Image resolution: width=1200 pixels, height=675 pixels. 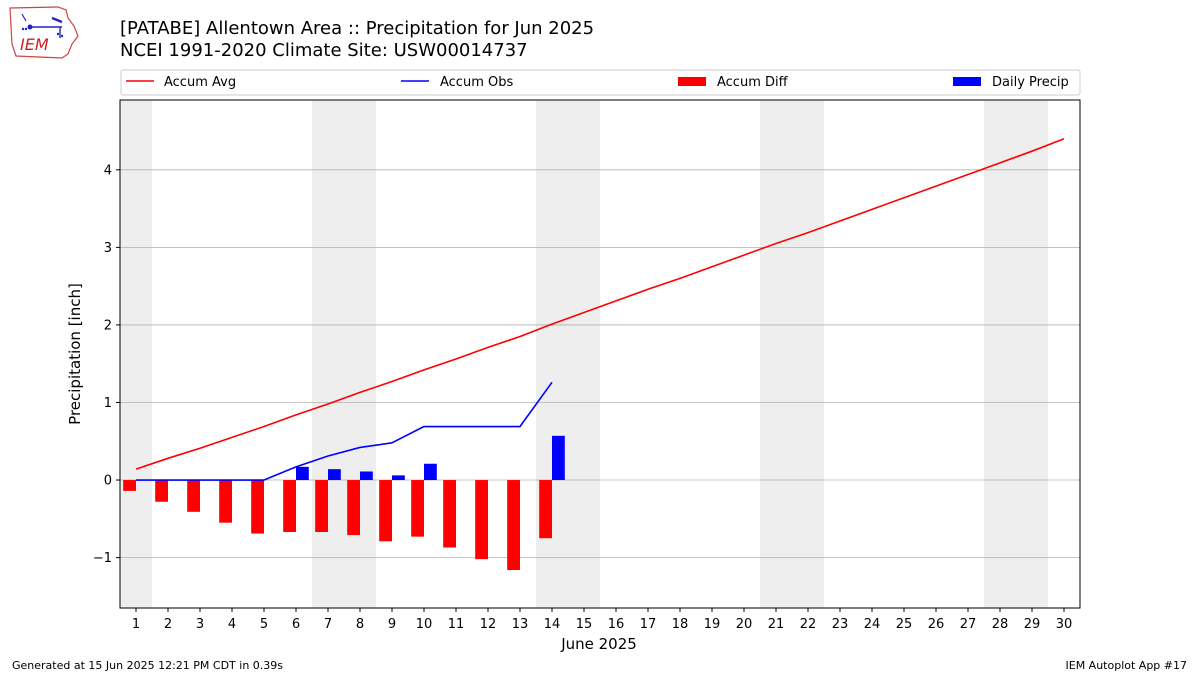 I want to click on x-tick-label: 18, so click(x=680, y=624).